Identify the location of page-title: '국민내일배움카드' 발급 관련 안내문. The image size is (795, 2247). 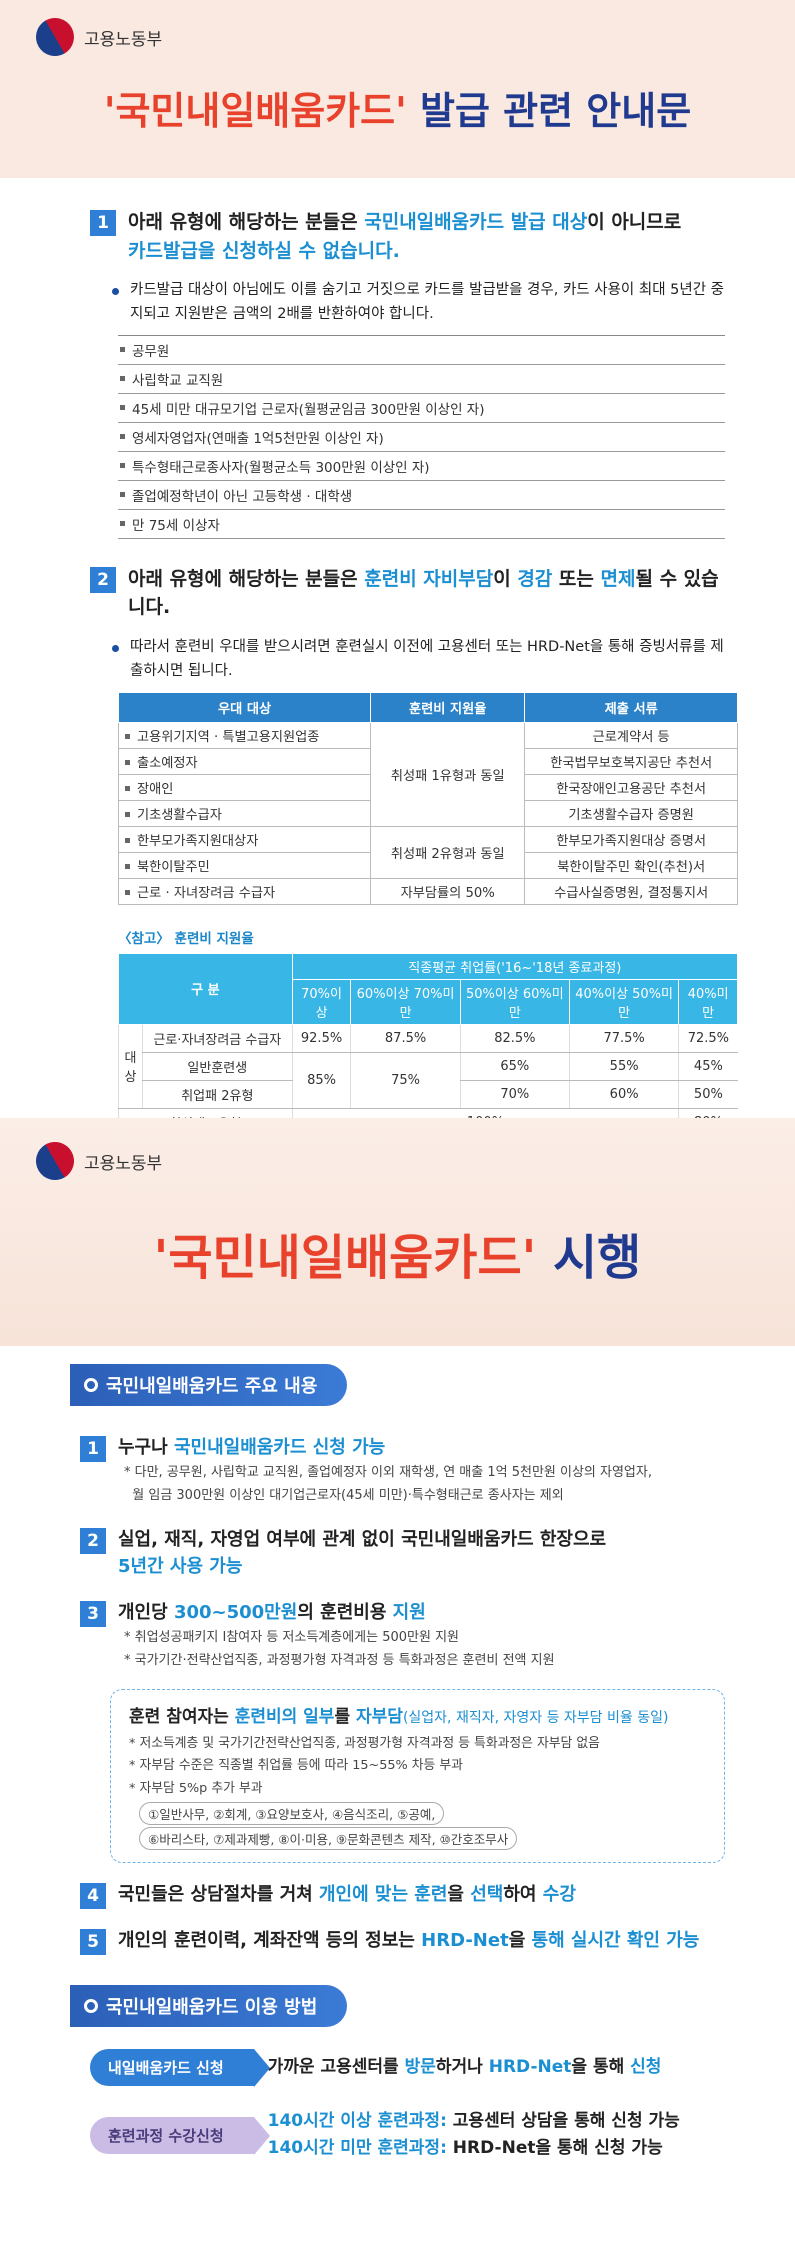
(397, 111).